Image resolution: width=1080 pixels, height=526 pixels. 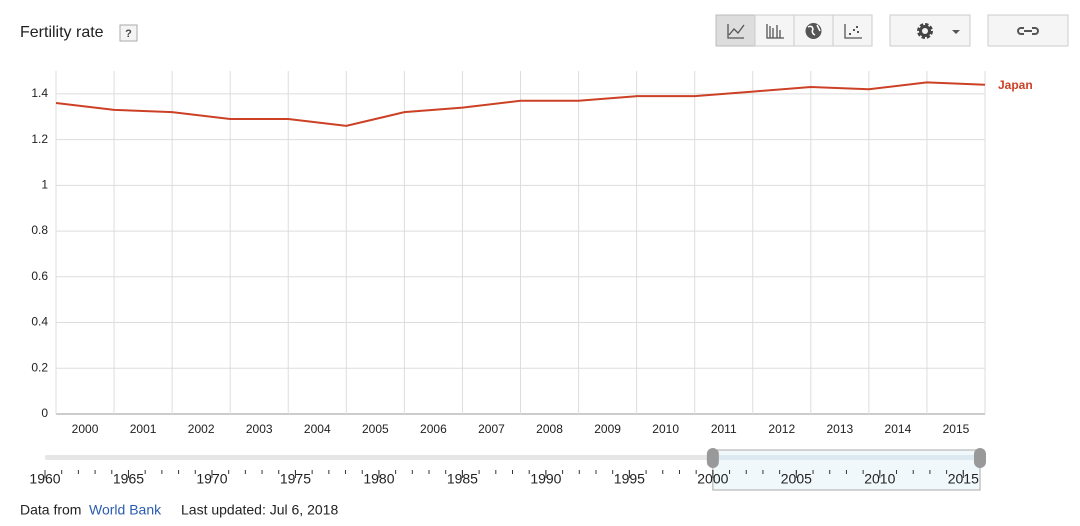 What do you see at coordinates (50, 510) in the screenshot?
I see `footer-source-prefix: Data from` at bounding box center [50, 510].